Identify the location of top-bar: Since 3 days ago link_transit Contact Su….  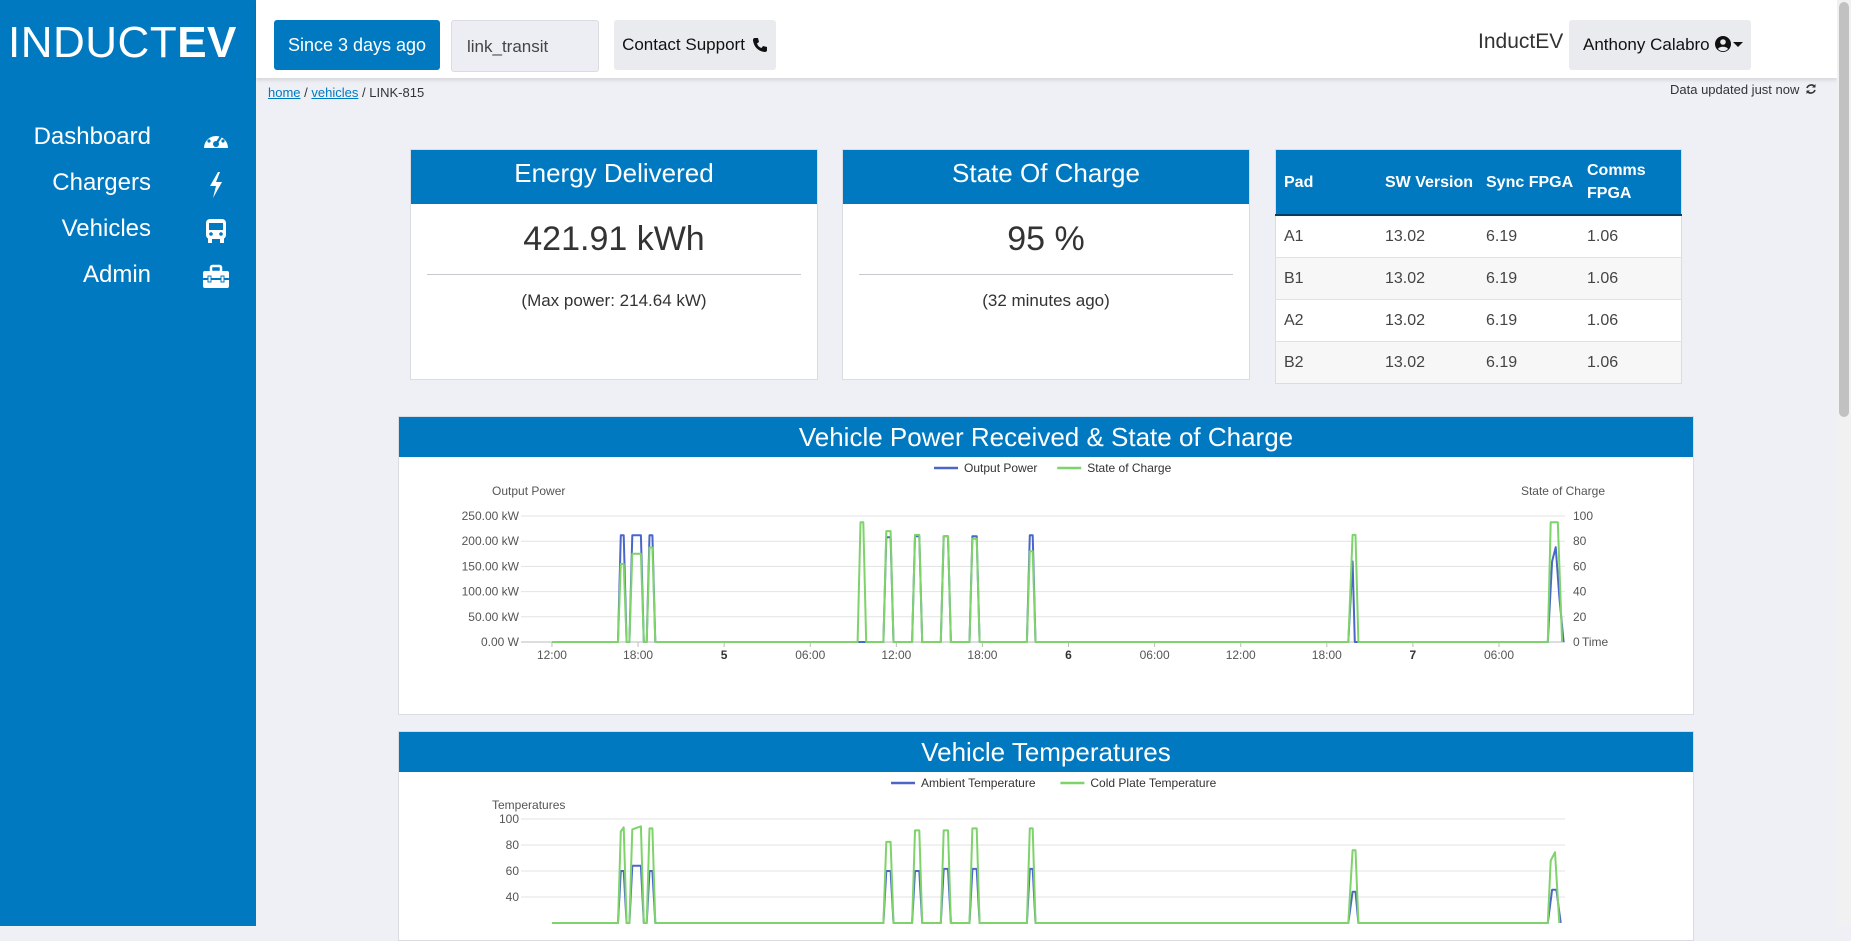
(1046, 39).